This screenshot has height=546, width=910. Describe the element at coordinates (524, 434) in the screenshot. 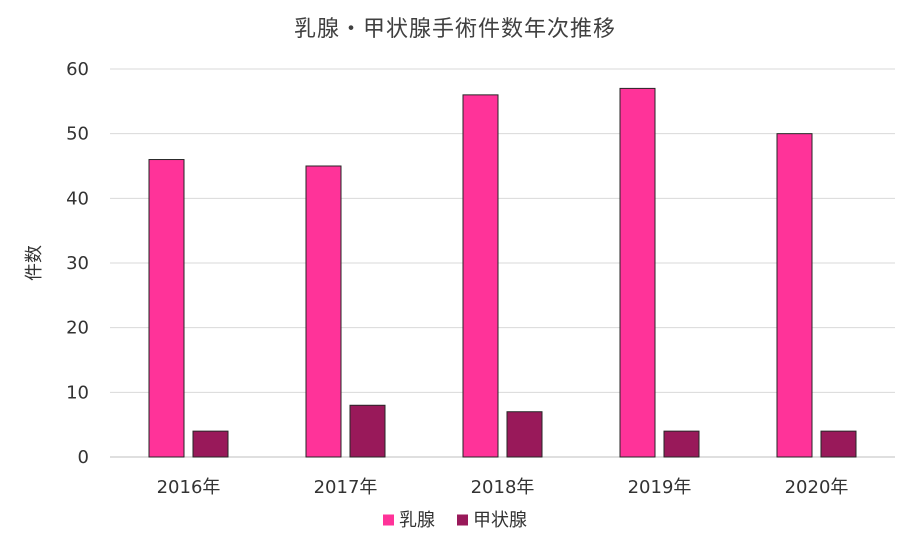

I see `bar-甲状腺-2018年` at that location.